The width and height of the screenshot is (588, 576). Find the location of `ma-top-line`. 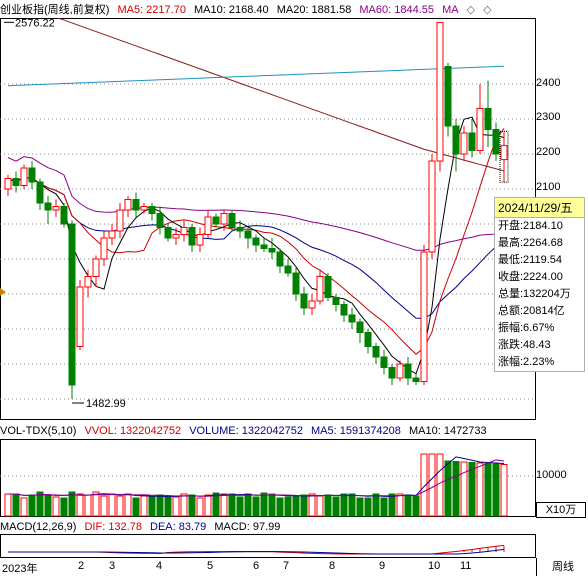

ma-top-line is located at coordinates (256, 76).